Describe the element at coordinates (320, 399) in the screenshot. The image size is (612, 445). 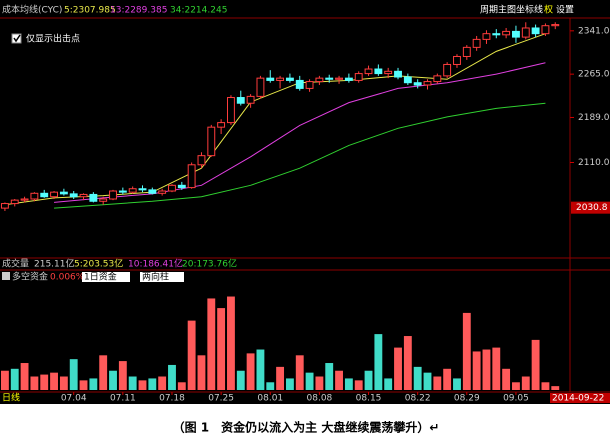
I see `x-tick-label: 08.08` at that location.